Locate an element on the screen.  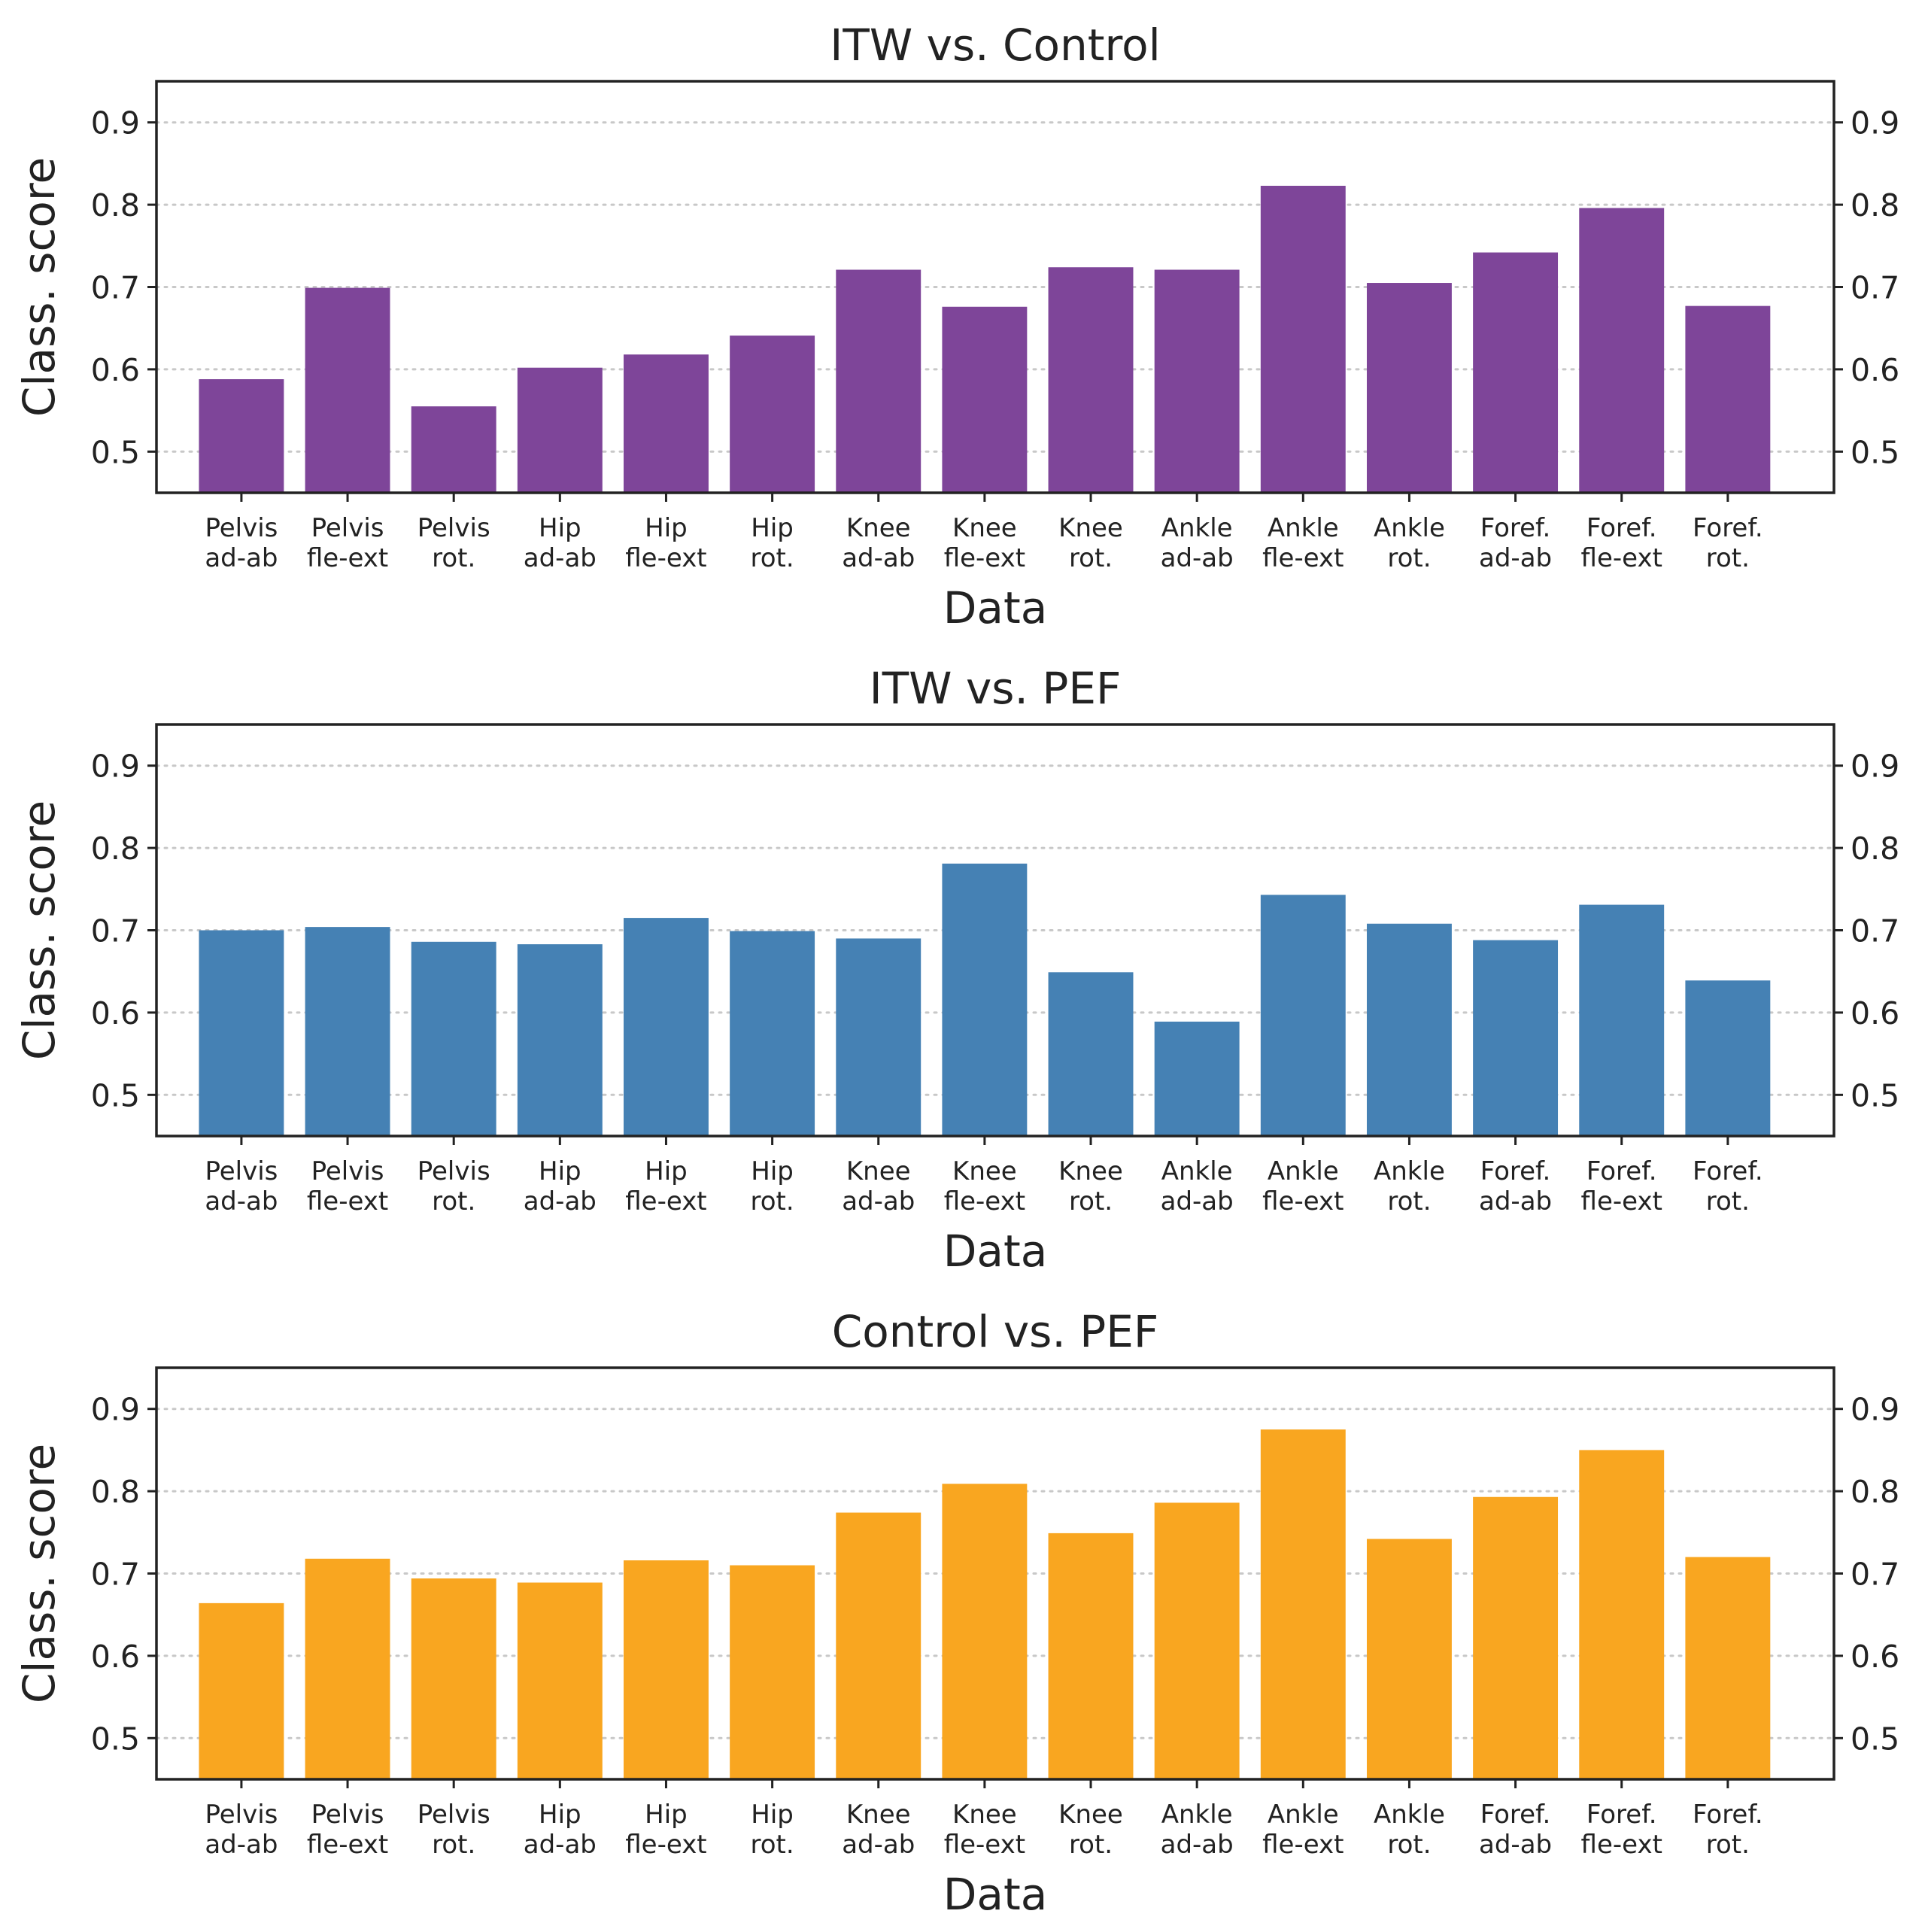
y-axis-label: Class. score is located at coordinates (39, 1573).